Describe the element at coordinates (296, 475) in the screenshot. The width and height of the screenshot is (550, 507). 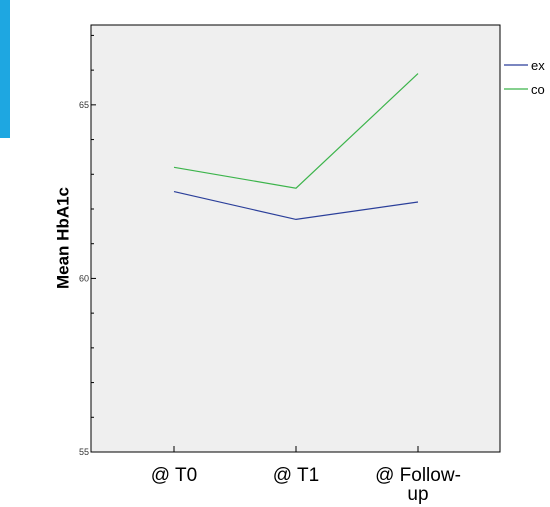
I see `x-tick-label: @ T1` at that location.